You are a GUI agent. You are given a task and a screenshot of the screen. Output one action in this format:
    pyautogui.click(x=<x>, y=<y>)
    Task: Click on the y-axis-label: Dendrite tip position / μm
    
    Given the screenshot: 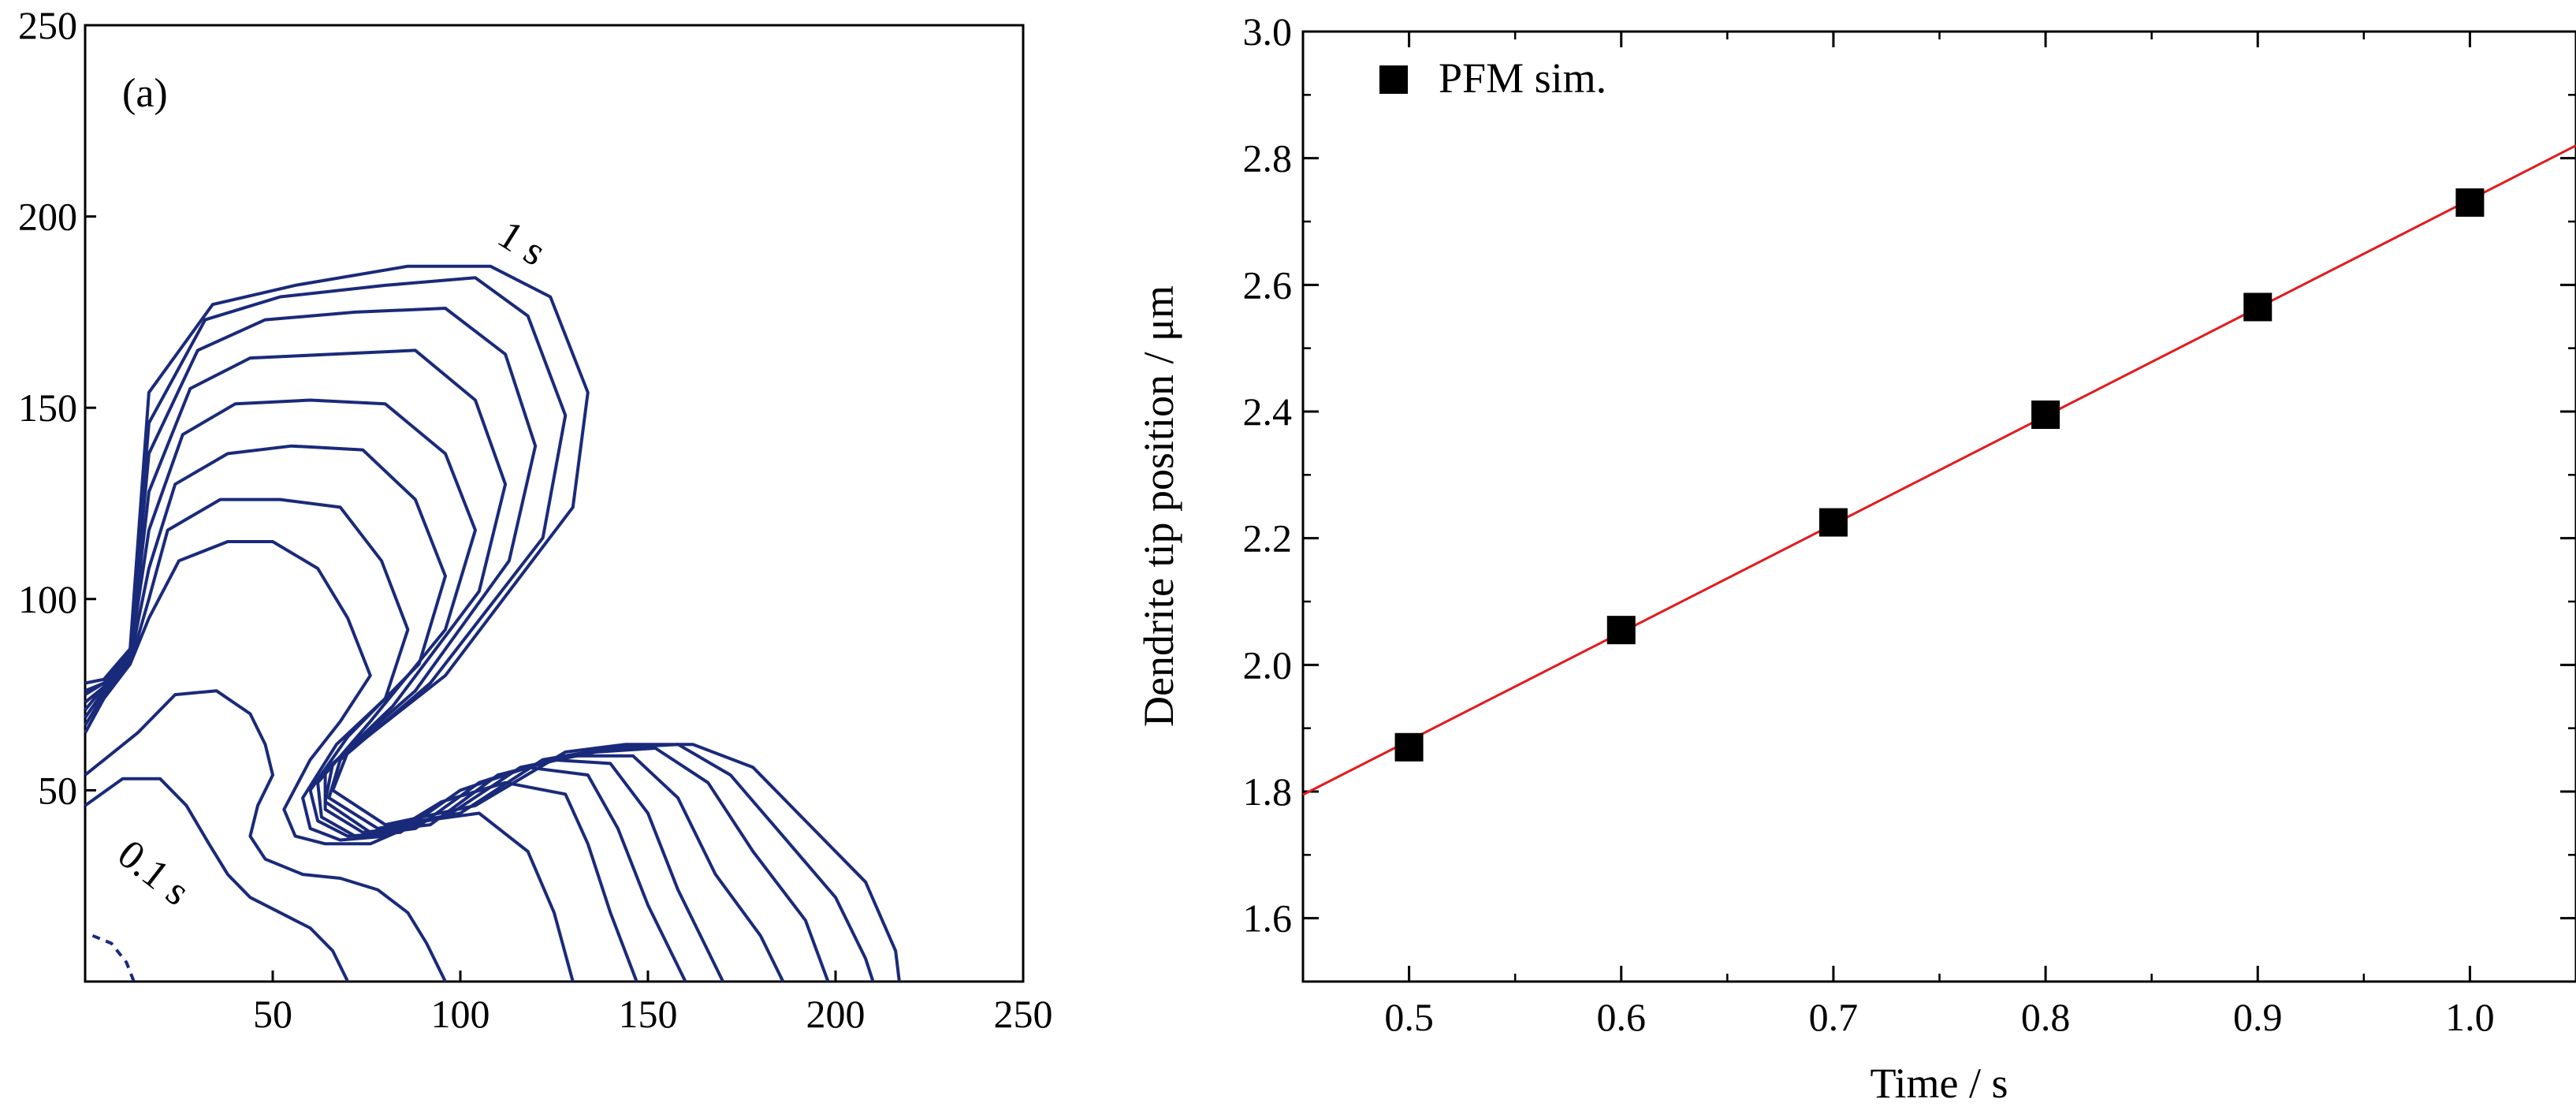 What is the action you would take?
    pyautogui.click(x=1158, y=506)
    